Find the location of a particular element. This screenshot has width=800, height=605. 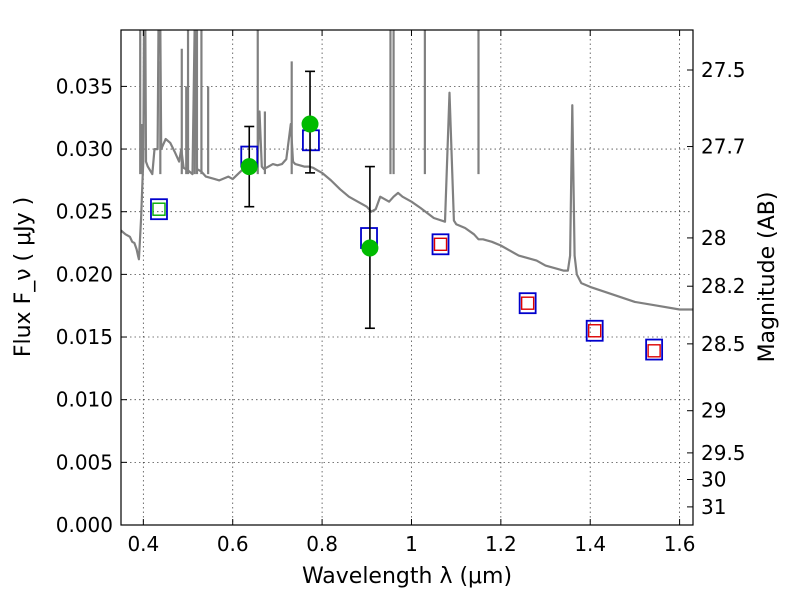

x-tick-label: 0.6 is located at coordinates (233, 544).